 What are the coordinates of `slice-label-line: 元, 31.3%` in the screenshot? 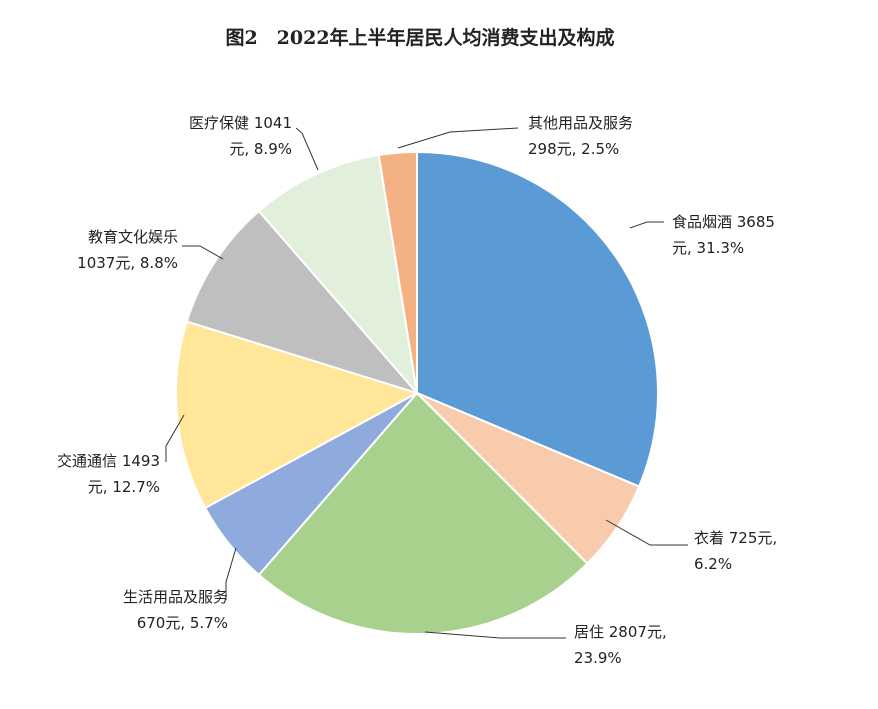 It's located at (708, 248).